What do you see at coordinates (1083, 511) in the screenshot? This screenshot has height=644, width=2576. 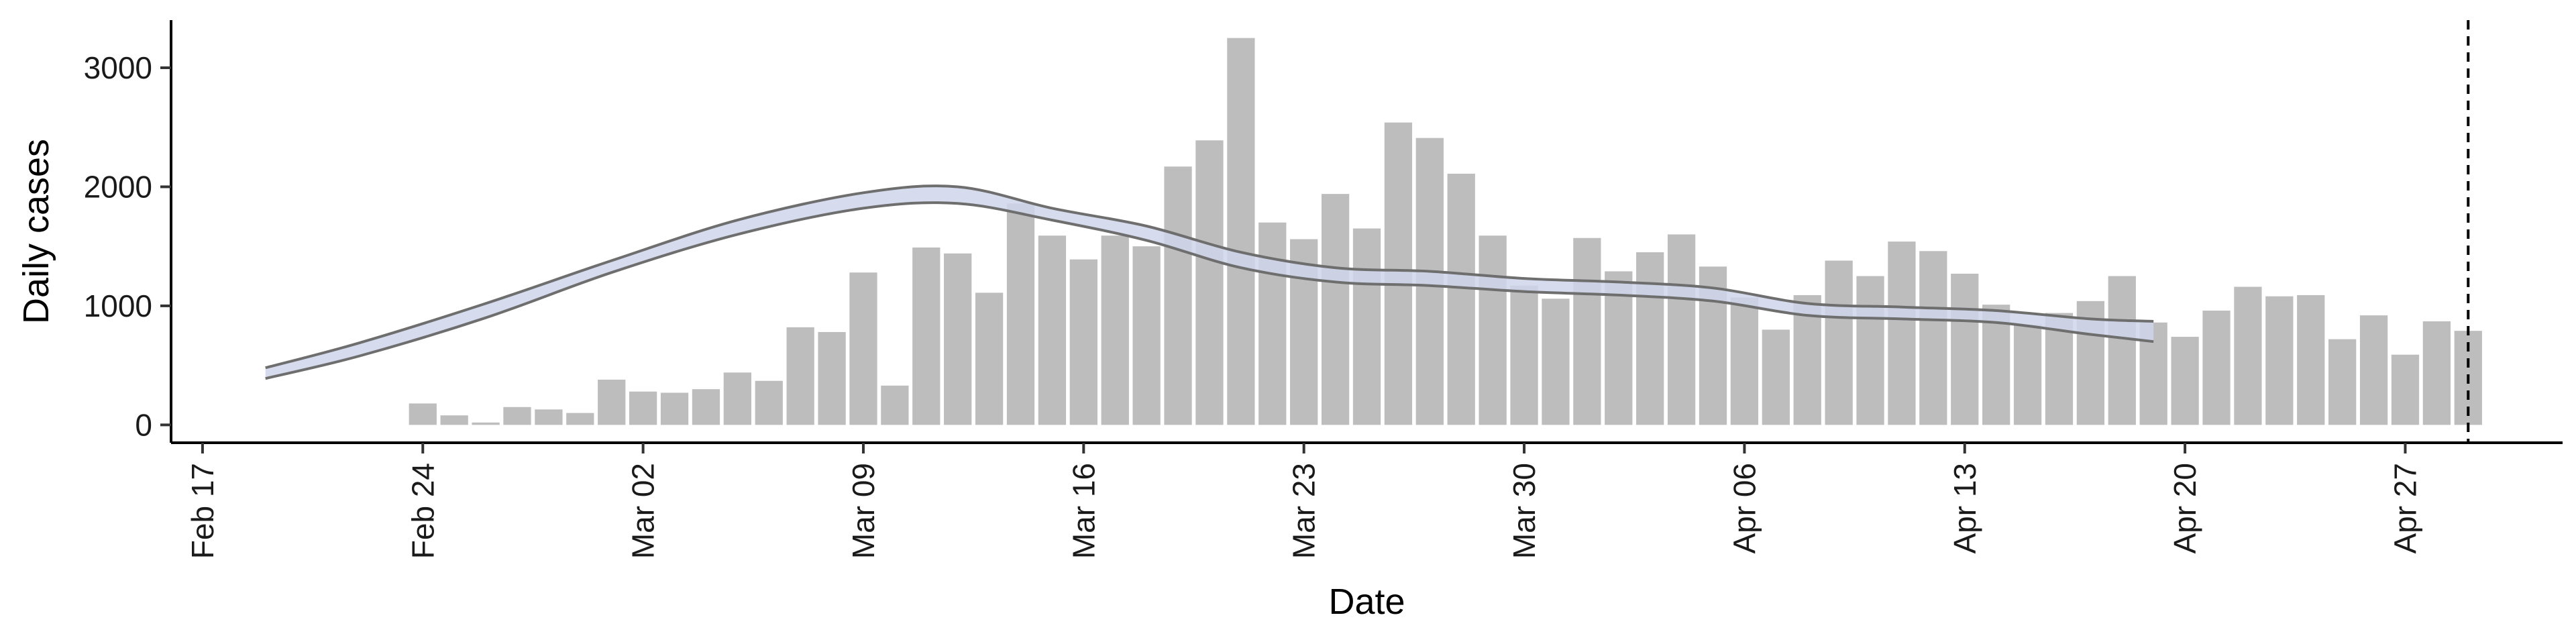 I see `x-tick-label: Mar 16` at bounding box center [1083, 511].